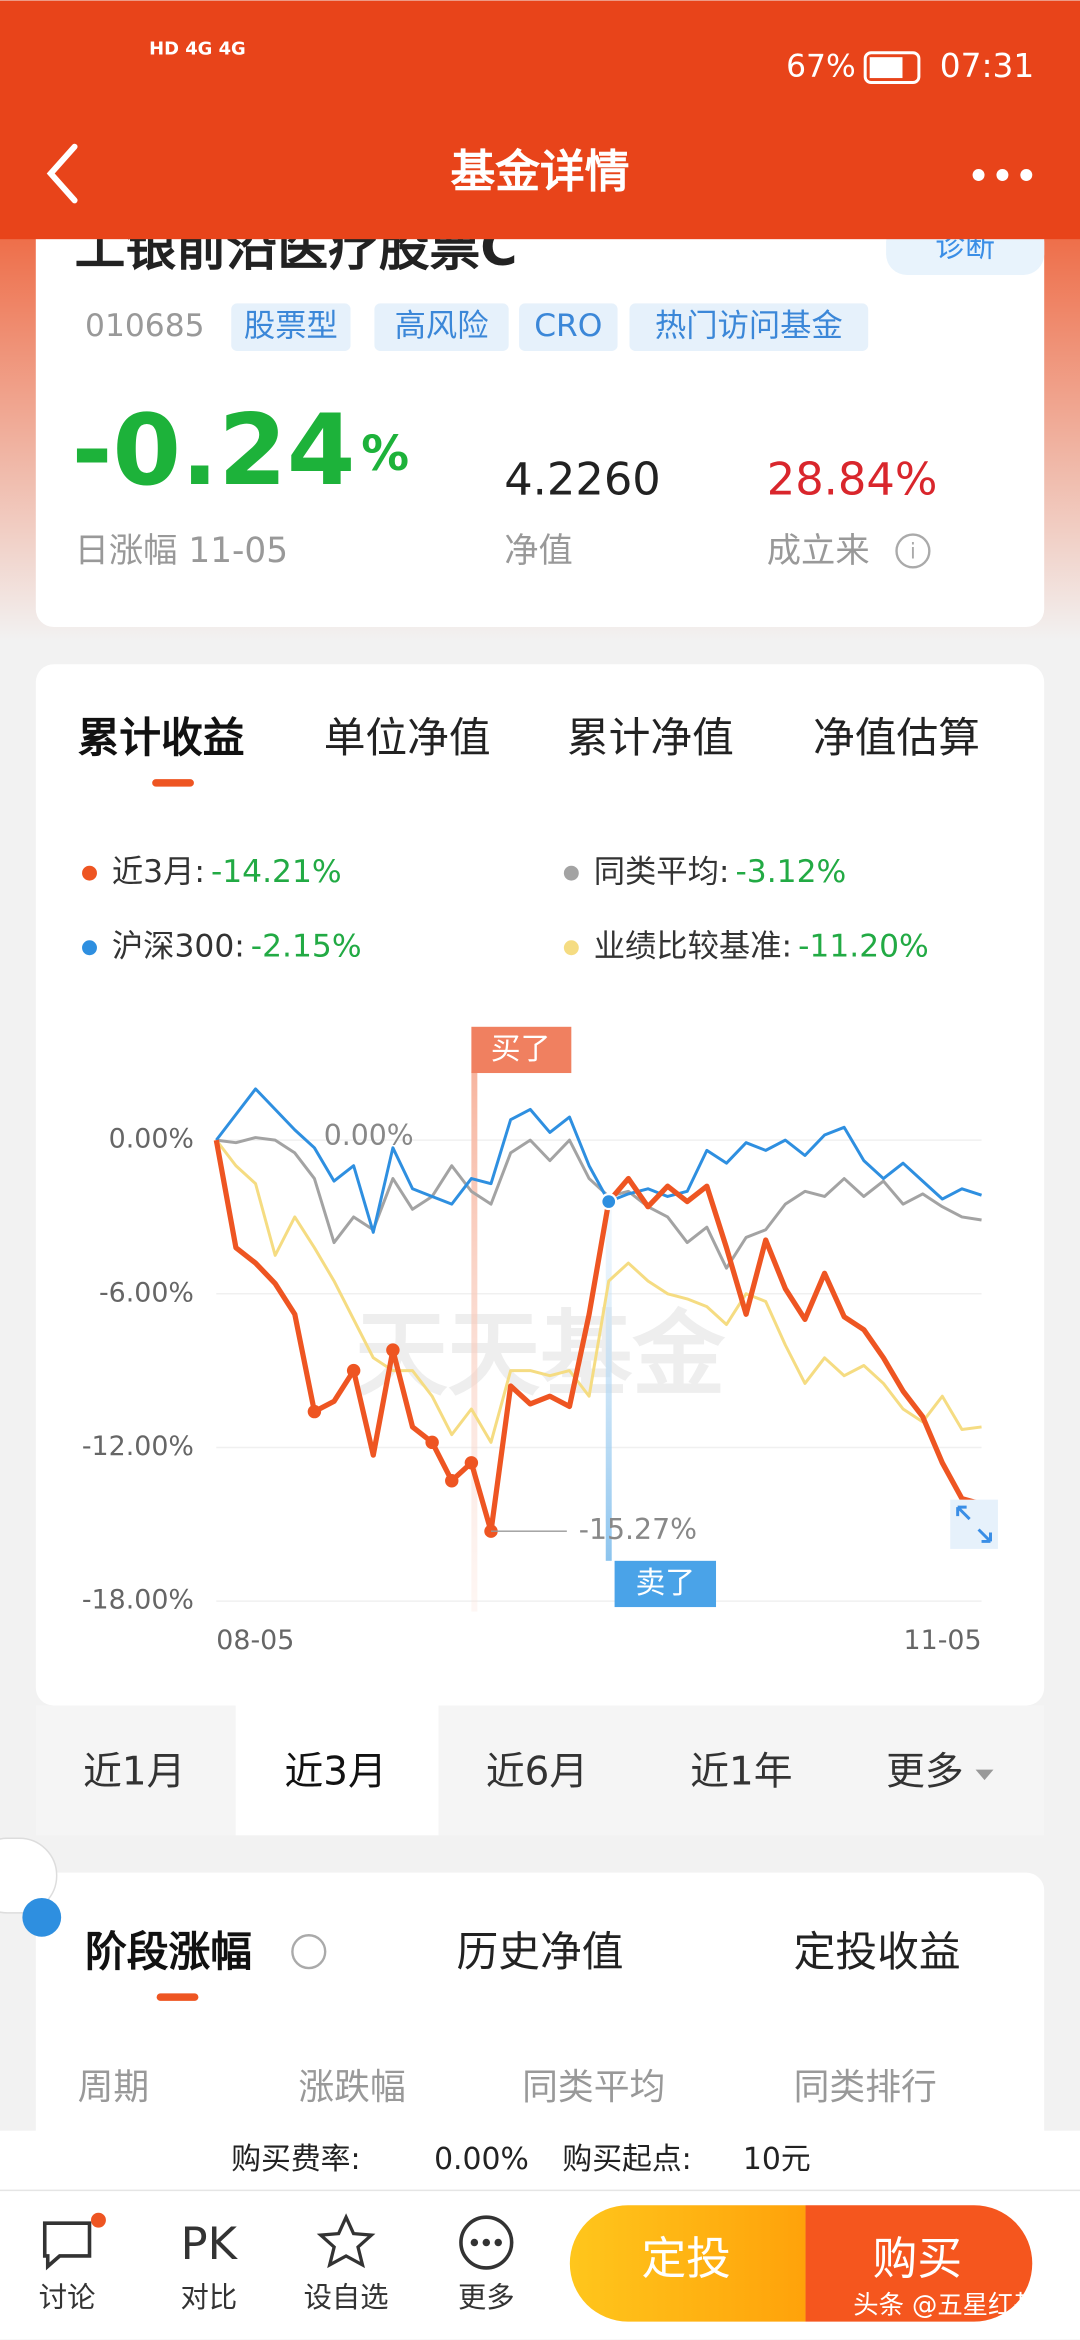 The image size is (1080, 2340). Describe the element at coordinates (346, 2241) in the screenshot. I see `watch-icon` at that location.